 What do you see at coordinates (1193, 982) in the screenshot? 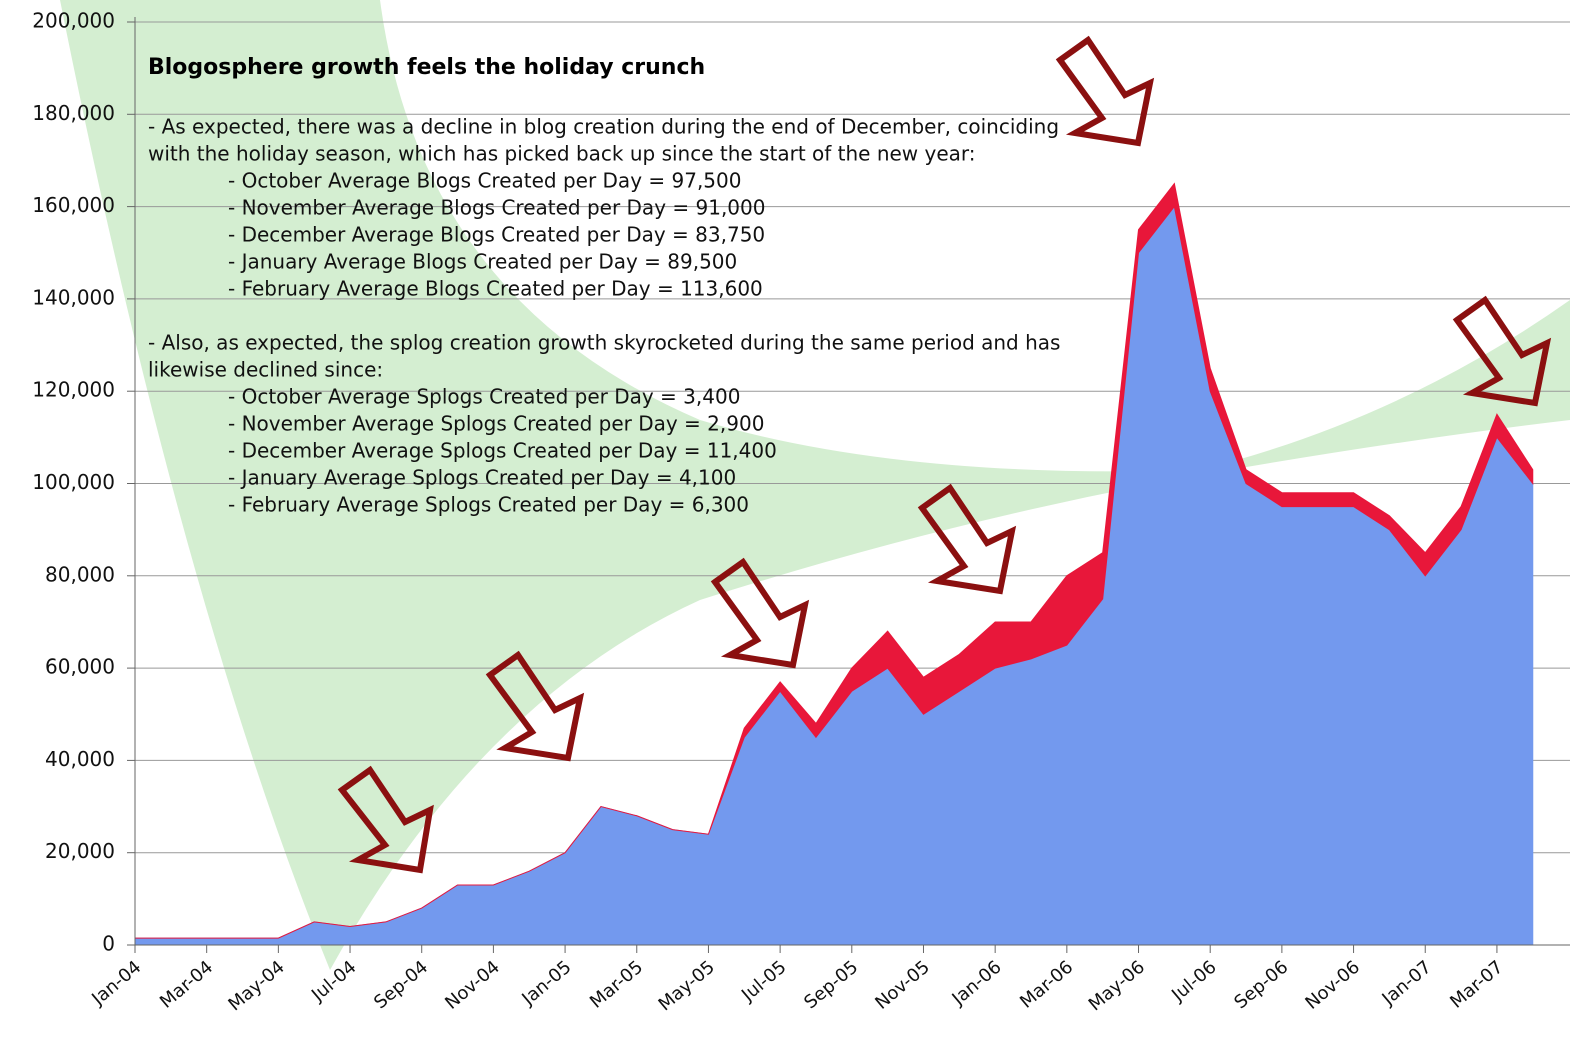
I see `x-tick-label: Jul-06` at bounding box center [1193, 982].